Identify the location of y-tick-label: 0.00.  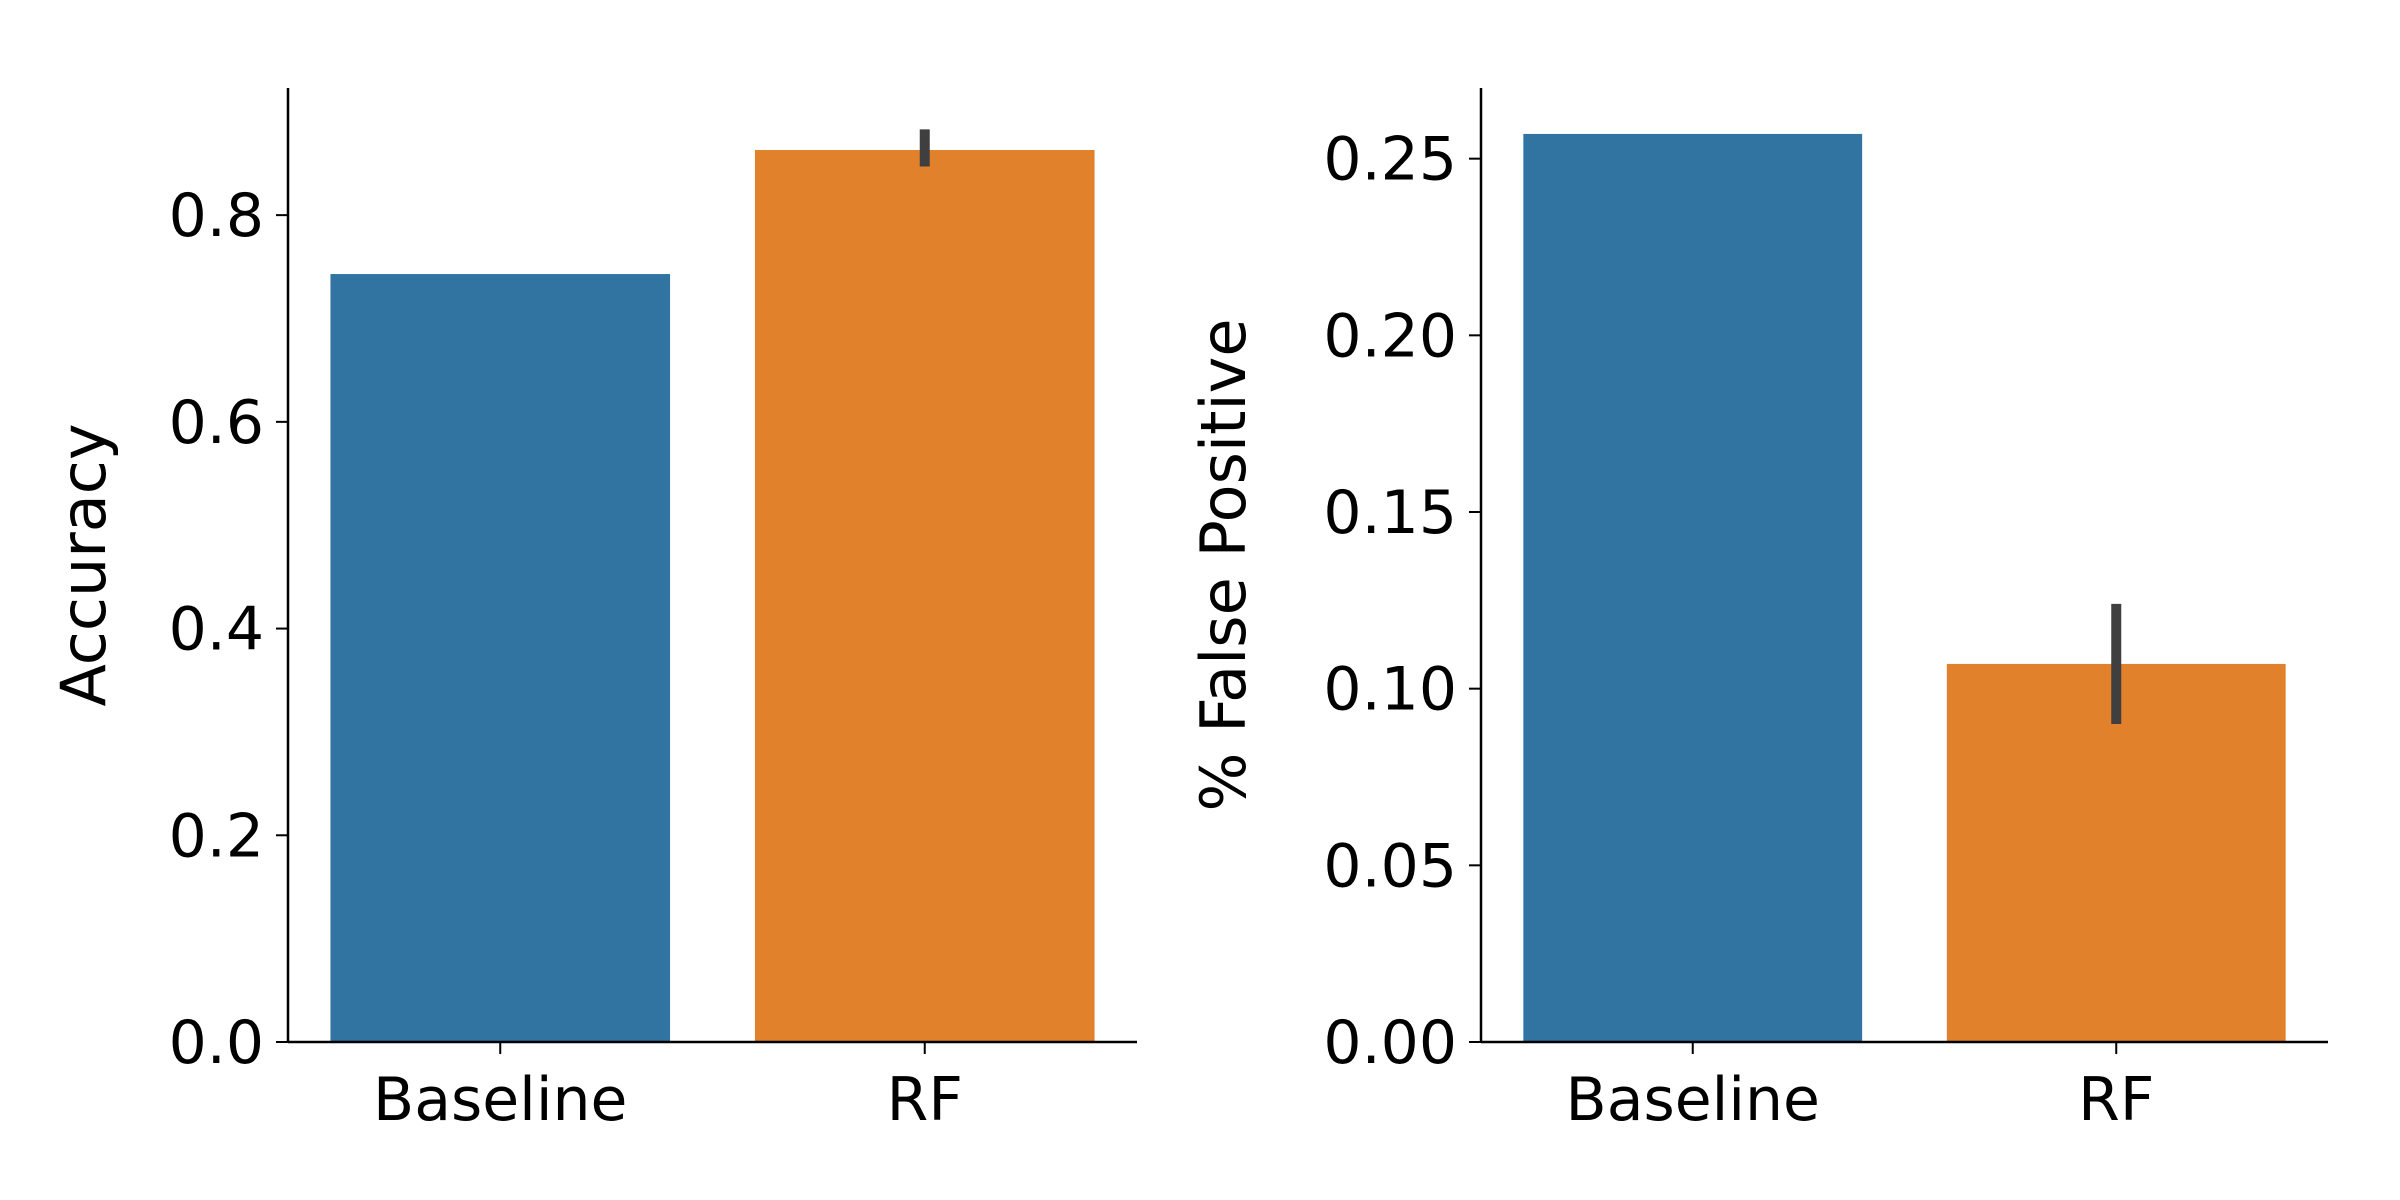
(1390, 1043).